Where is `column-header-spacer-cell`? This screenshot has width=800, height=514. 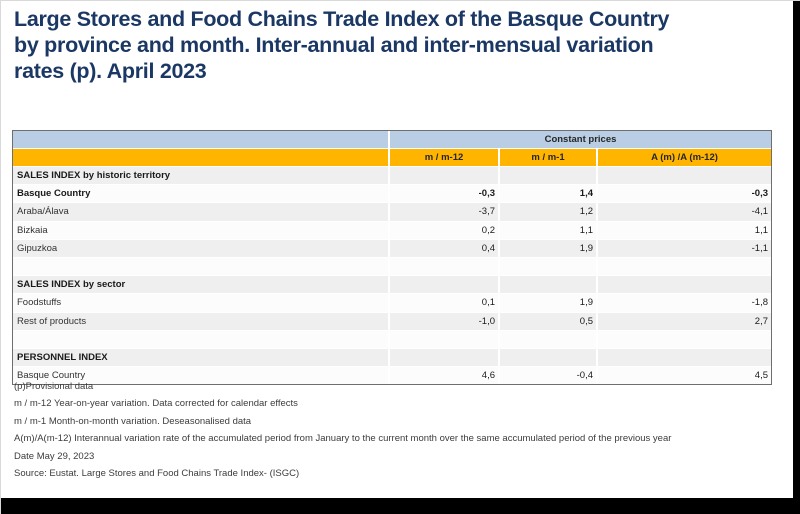
column-header-spacer-cell is located at coordinates (200, 157).